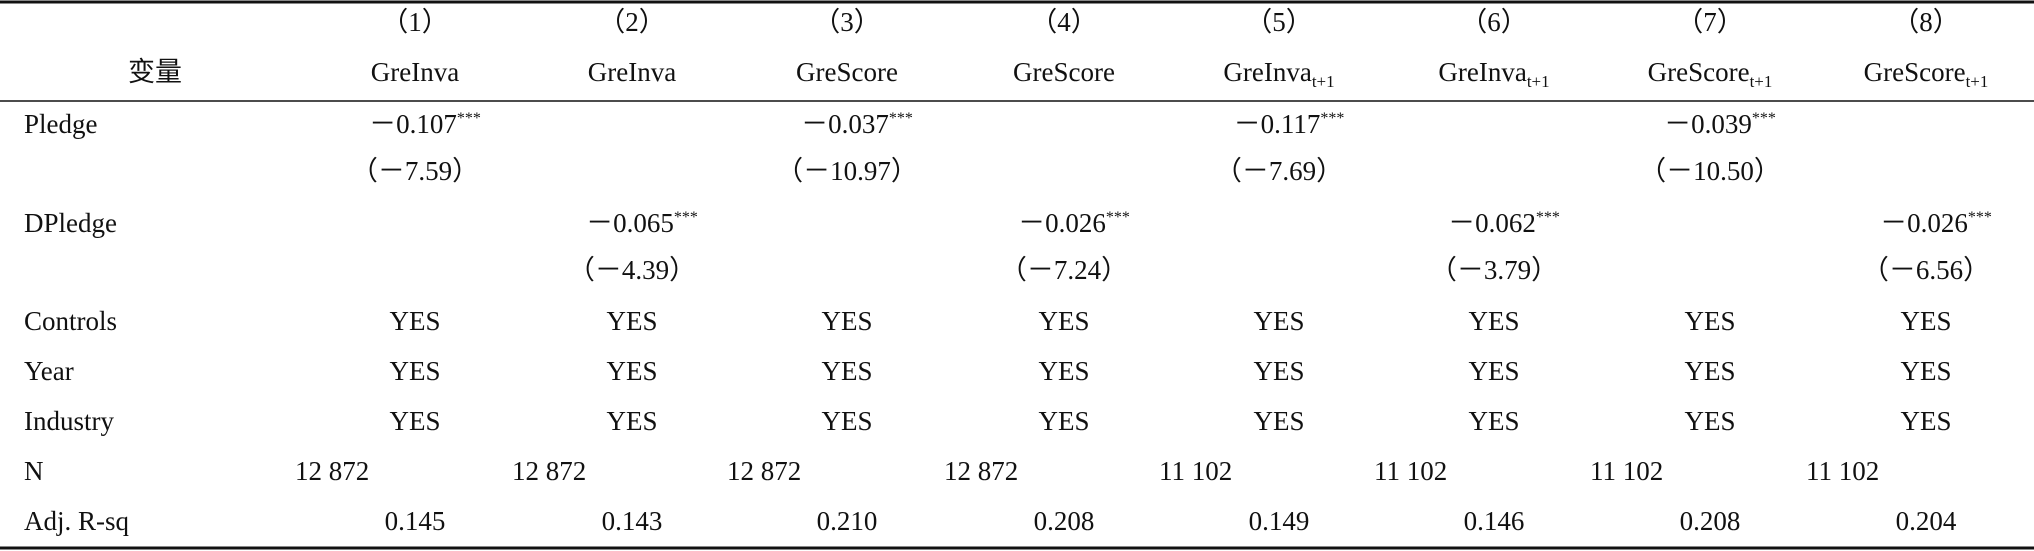  I want to click on row-label: Adj. R-sq, so click(77, 521).